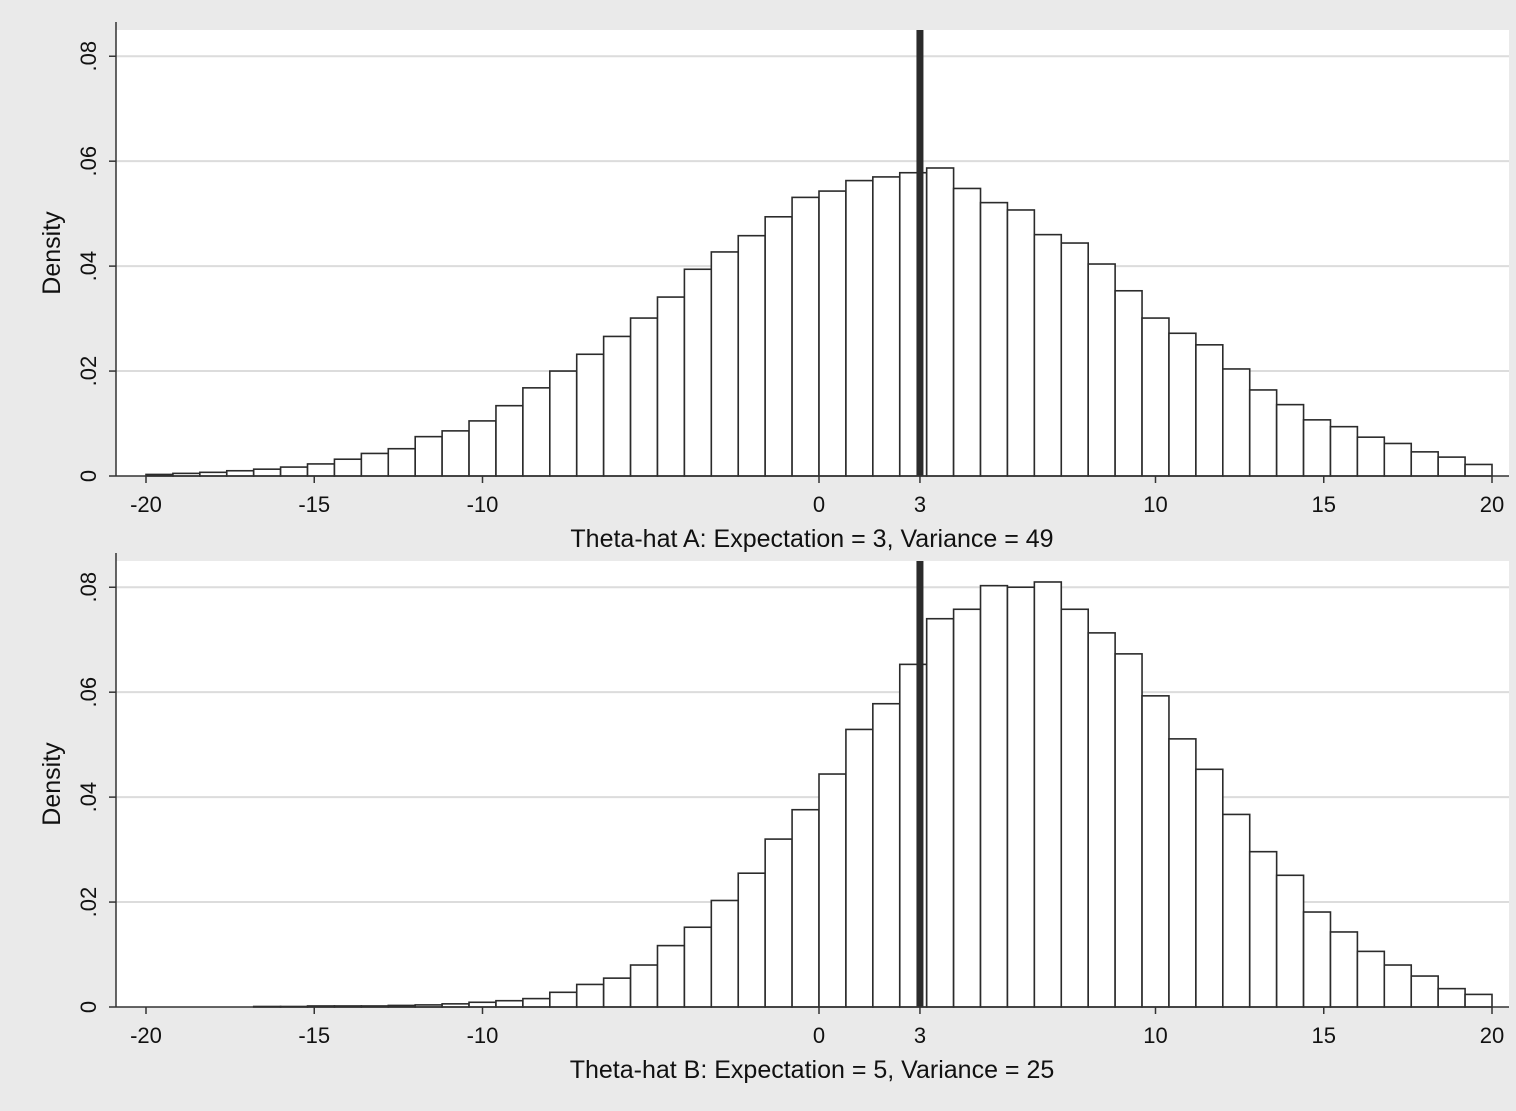 Image resolution: width=1516 pixels, height=1111 pixels. What do you see at coordinates (88, 692) in the screenshot?
I see `y-tick-label: .06` at bounding box center [88, 692].